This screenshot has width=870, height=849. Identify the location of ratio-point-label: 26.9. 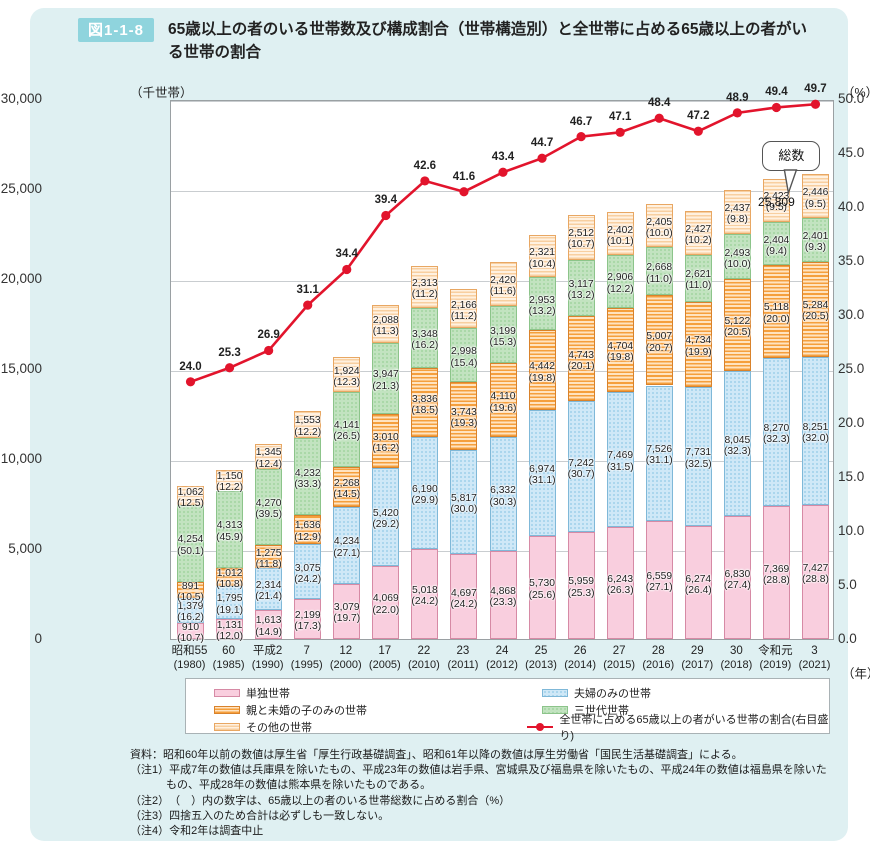
(268, 335).